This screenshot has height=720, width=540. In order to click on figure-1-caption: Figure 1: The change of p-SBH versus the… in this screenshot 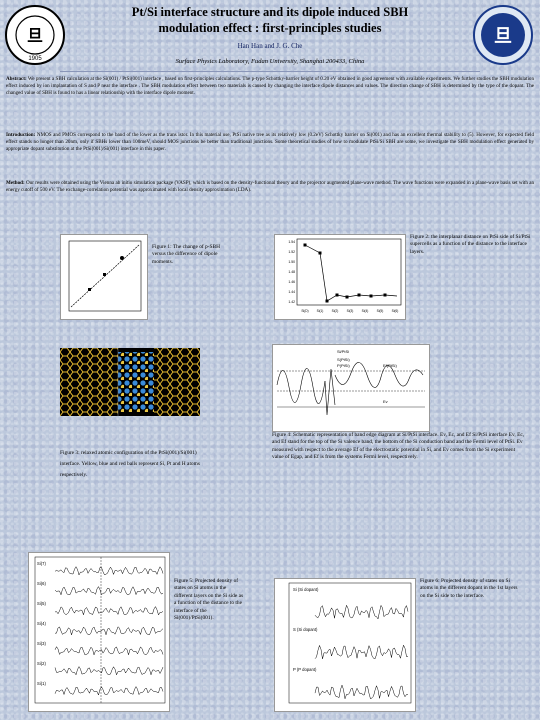, I will do `click(186, 254)`.